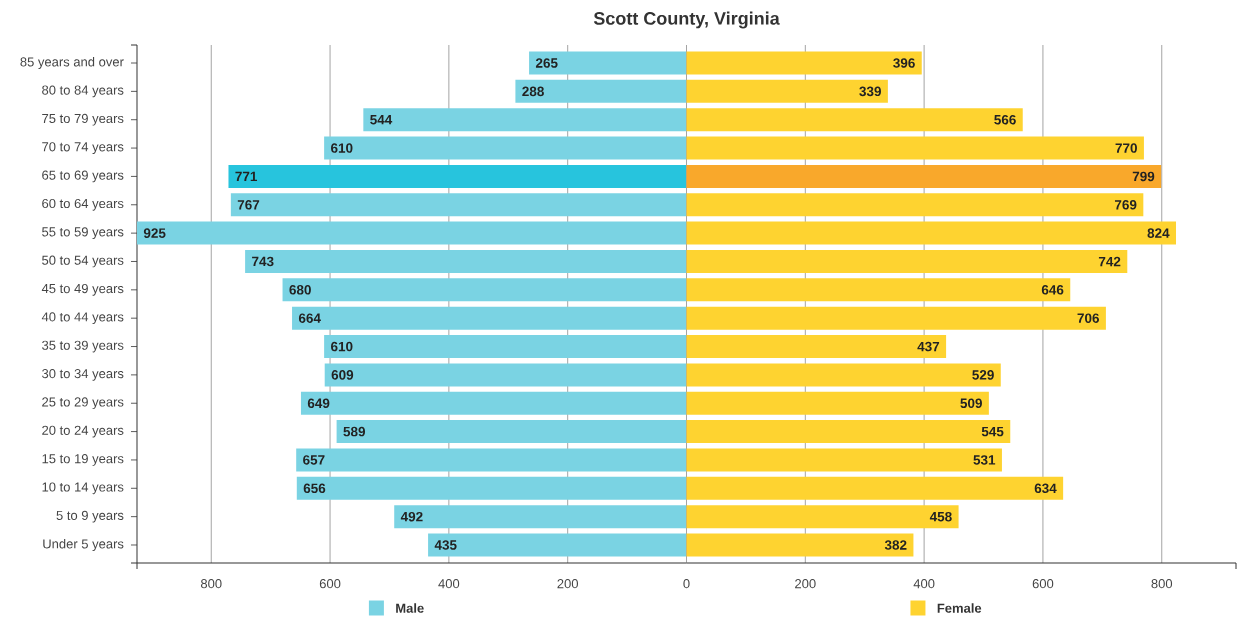  I want to click on data-label: 656, so click(314, 488).